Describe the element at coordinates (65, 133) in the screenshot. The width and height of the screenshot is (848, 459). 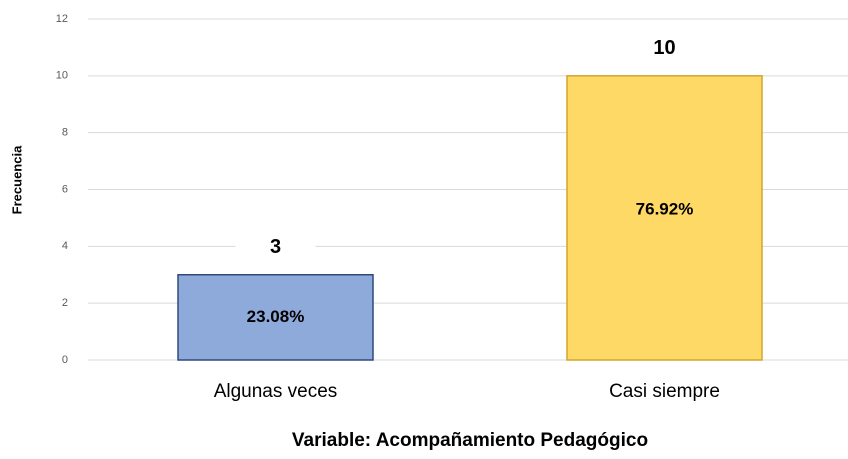
I see `y-tick-label: 8` at that location.